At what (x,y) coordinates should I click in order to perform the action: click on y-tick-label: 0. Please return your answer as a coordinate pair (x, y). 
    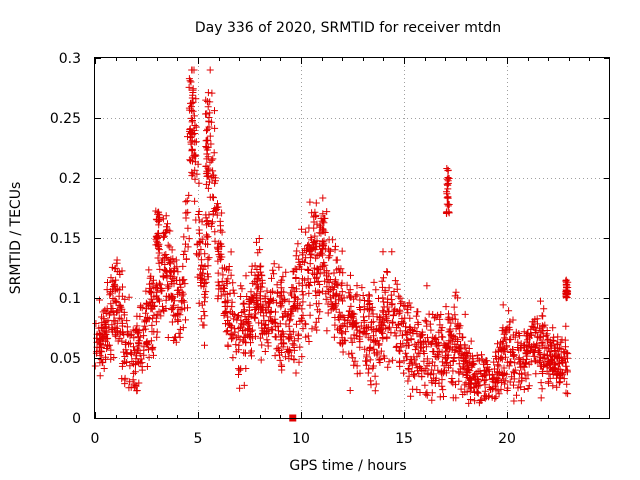
    Looking at the image, I should click on (76, 419).